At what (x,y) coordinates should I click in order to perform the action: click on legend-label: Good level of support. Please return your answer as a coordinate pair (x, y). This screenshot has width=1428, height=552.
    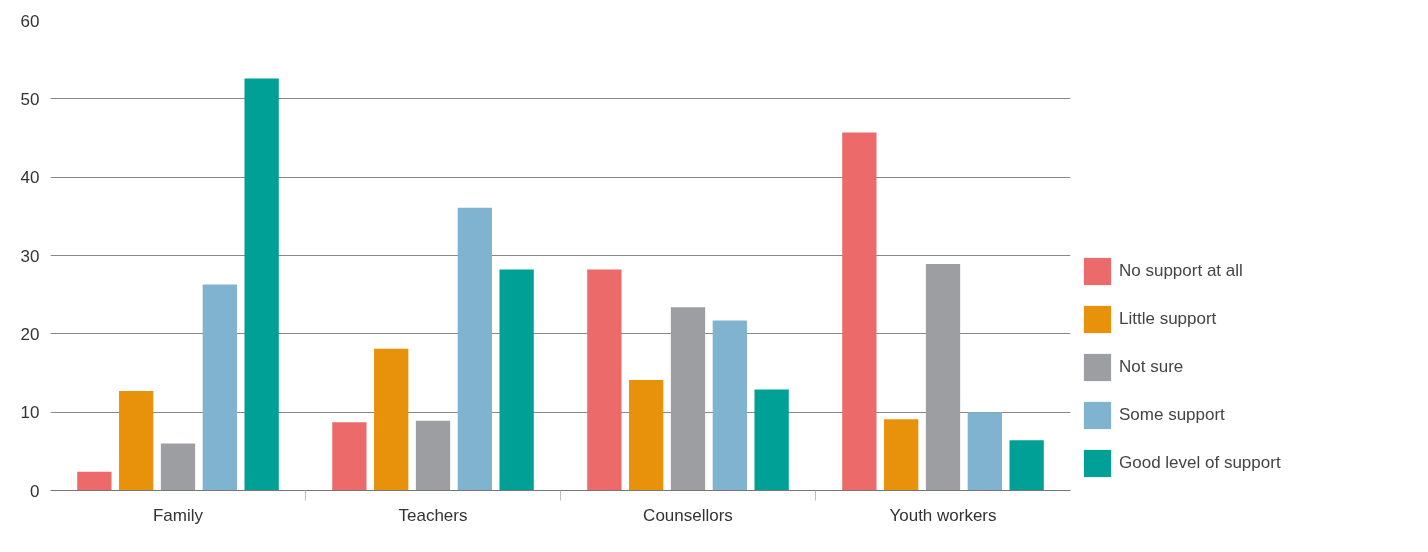
    Looking at the image, I should click on (1200, 463).